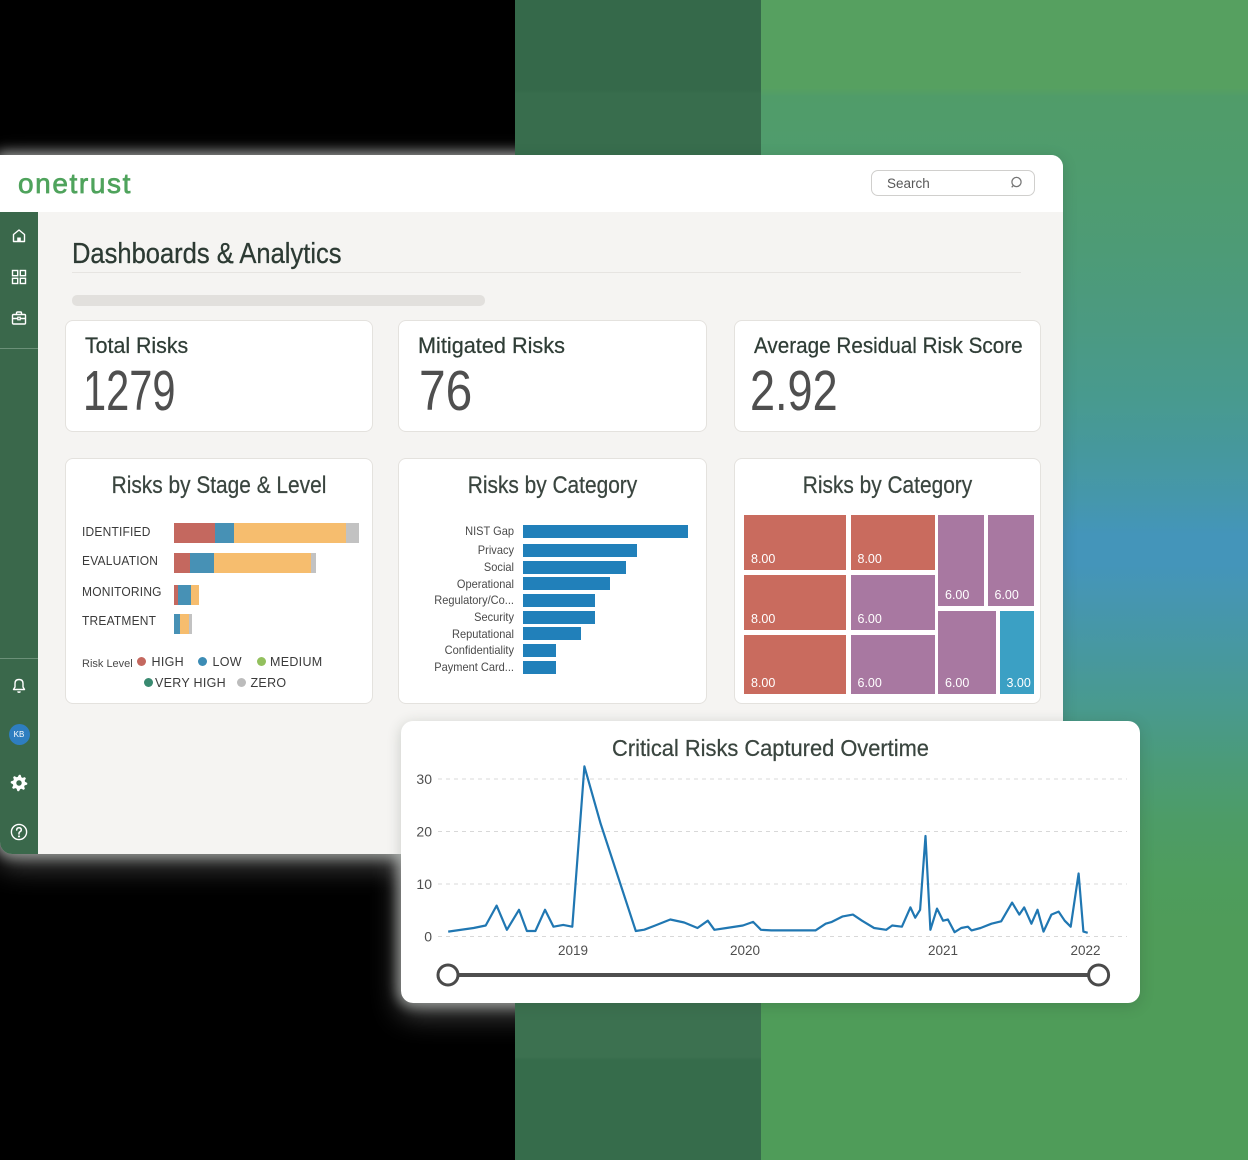 The image size is (1248, 1160). Describe the element at coordinates (424, 884) in the screenshot. I see `svg-text: 10` at that location.